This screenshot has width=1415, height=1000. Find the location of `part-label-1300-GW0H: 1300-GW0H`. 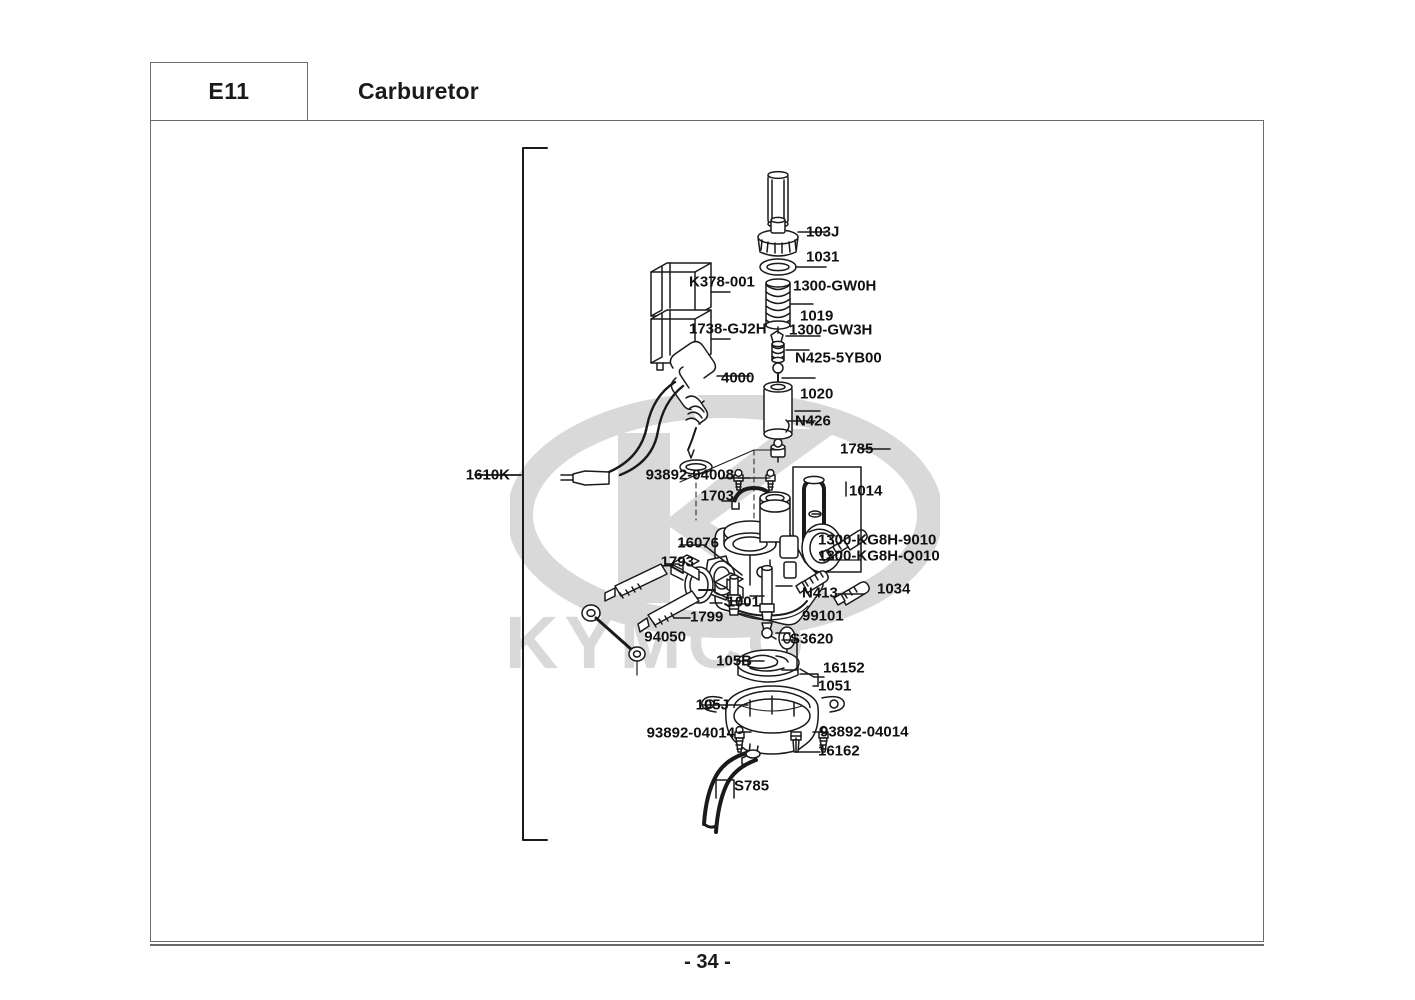

part-label-1300-GW0H: 1300-GW0H is located at coordinates (835, 286).